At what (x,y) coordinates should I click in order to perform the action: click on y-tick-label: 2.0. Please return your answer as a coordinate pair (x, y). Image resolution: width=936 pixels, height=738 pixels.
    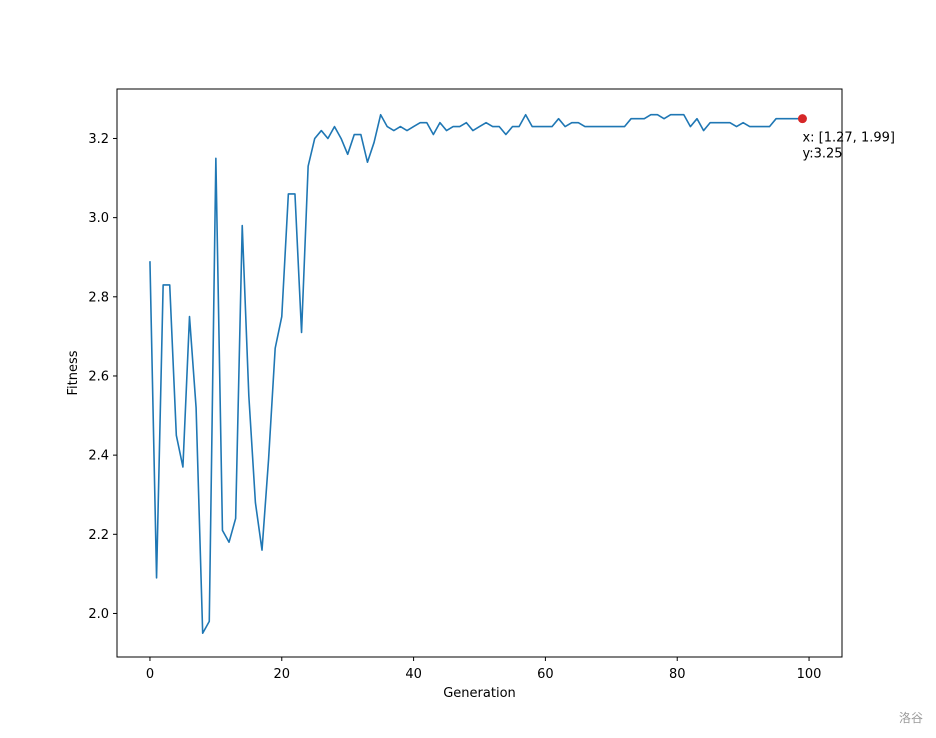
    Looking at the image, I should click on (98, 614).